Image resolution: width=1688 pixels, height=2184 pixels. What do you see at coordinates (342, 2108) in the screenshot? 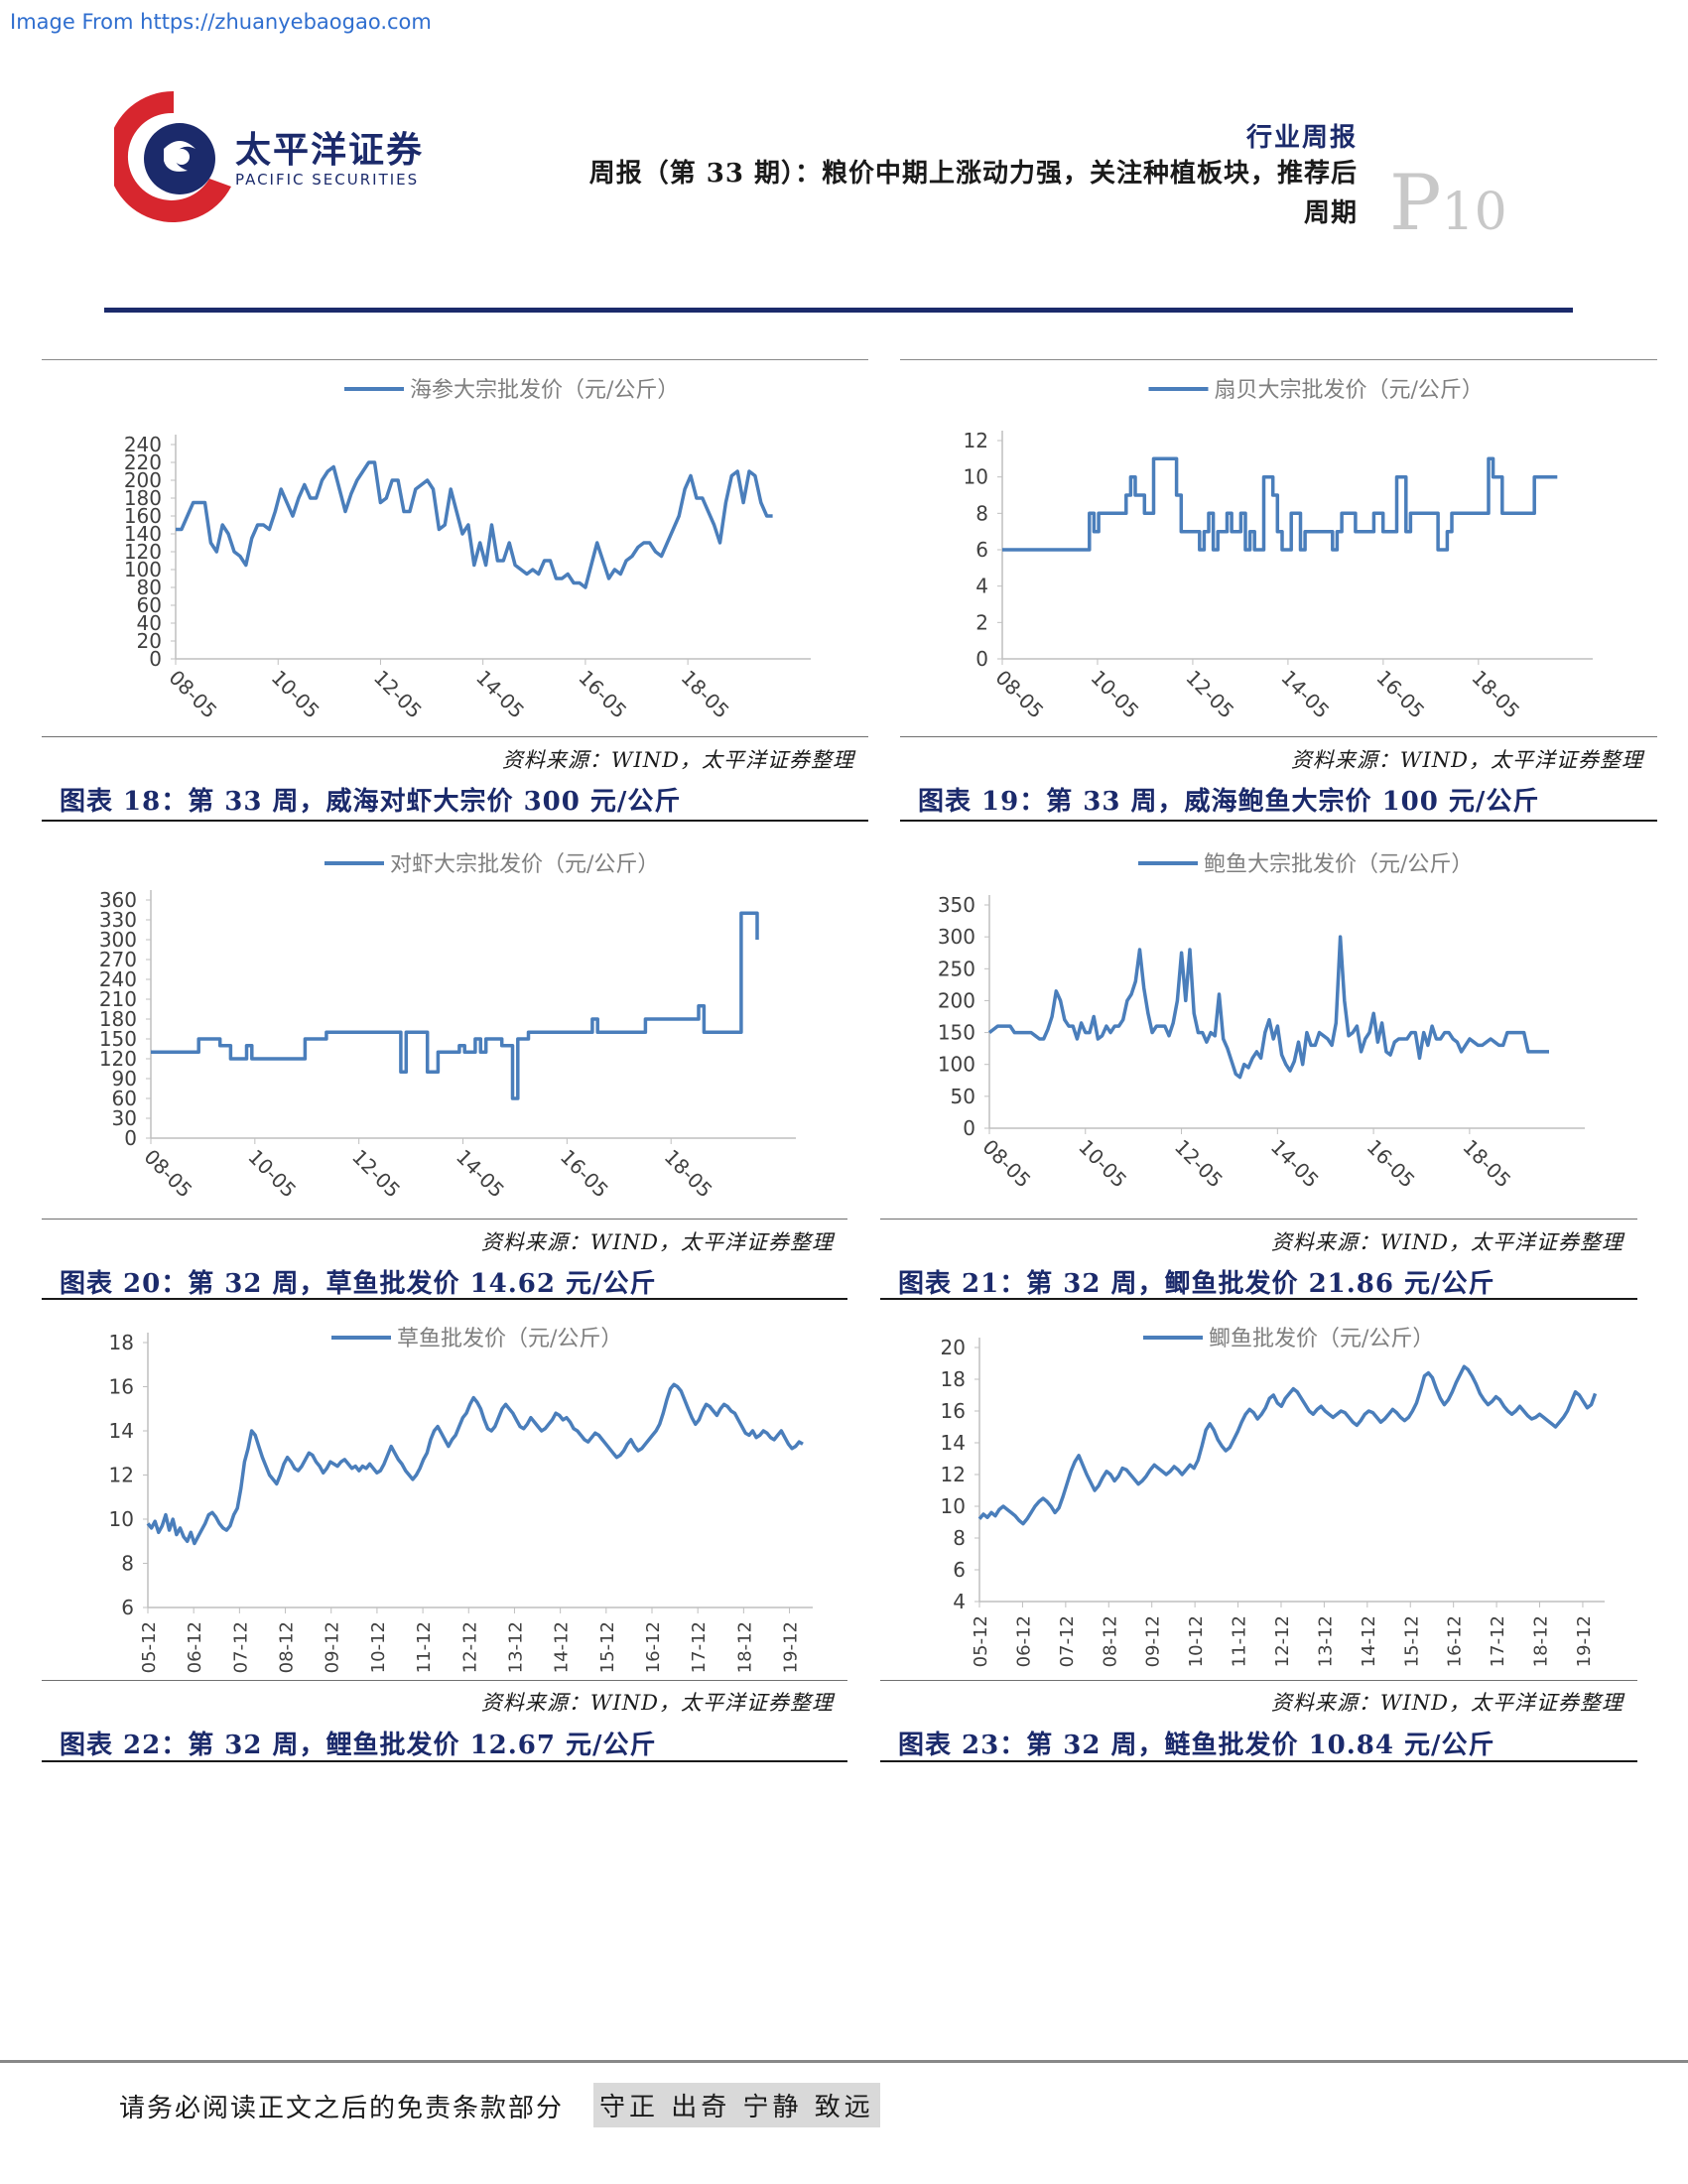
I see `footer-disclaimer: 请务必阅读正文之后的免责条款部分` at bounding box center [342, 2108].